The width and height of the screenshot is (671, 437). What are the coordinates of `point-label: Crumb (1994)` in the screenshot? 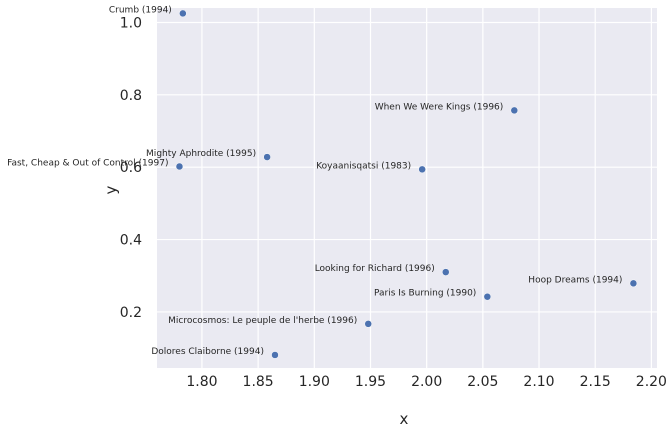 It's located at (140, 10).